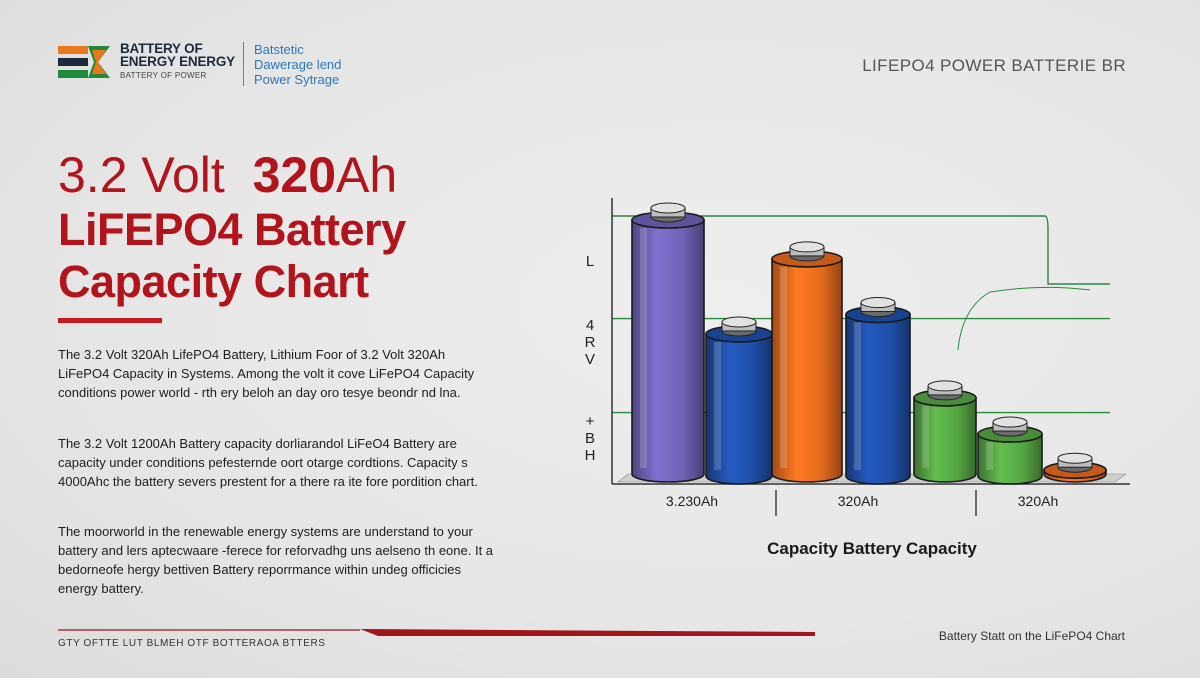 Image resolution: width=1200 pixels, height=678 pixels. I want to click on title-underline, so click(110, 320).